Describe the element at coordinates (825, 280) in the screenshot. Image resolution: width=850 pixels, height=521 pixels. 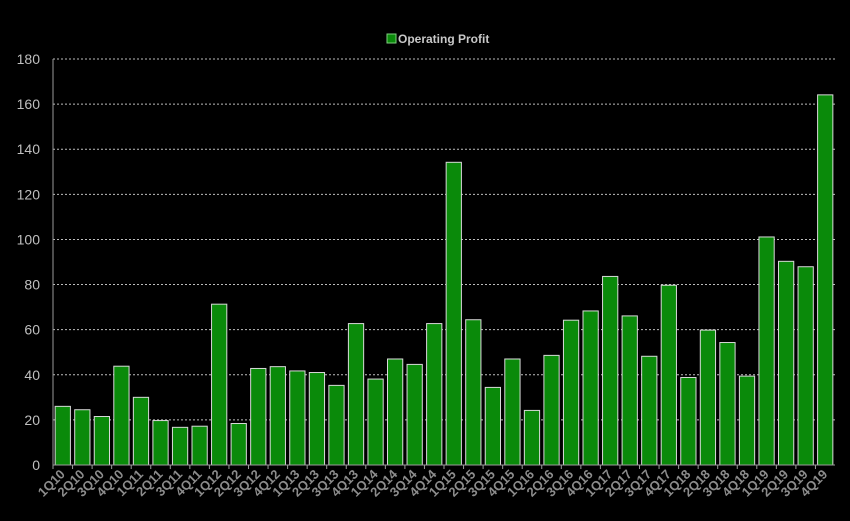
I see `bar-4Q19` at that location.